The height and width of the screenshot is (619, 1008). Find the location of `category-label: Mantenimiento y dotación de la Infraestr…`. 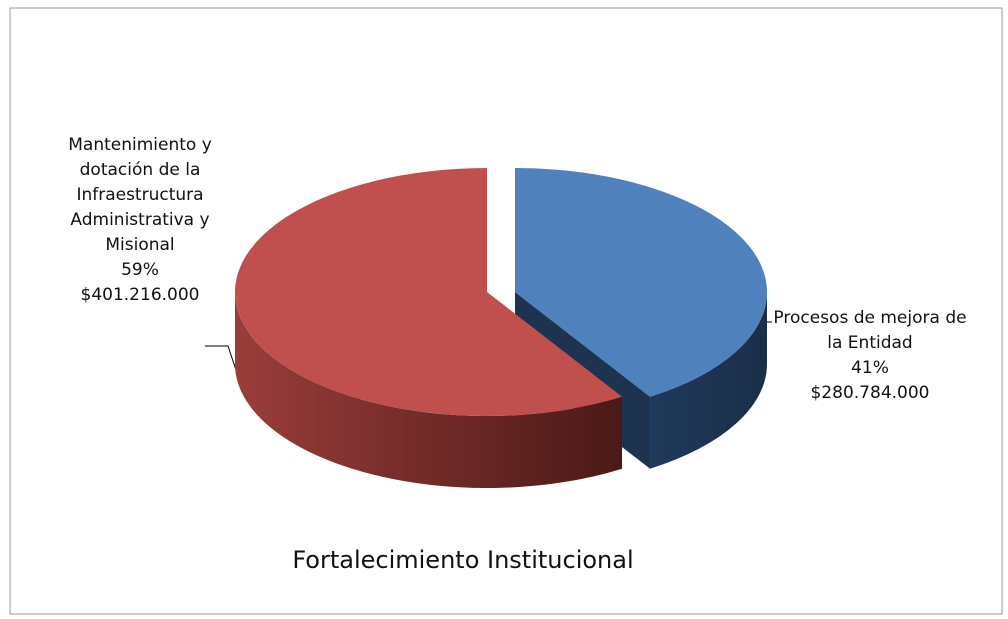

category-label: Mantenimiento y dotación de la Infraestr… is located at coordinates (140, 195).